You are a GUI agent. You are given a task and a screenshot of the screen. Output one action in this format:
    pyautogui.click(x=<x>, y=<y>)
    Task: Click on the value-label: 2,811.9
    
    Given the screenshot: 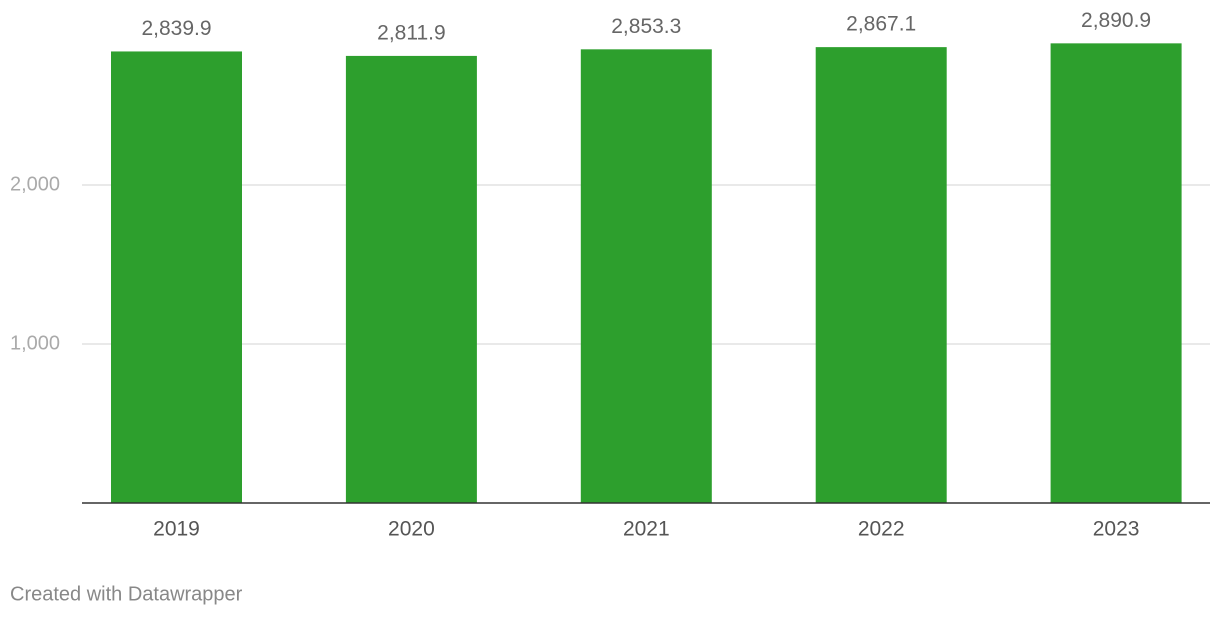 What is the action you would take?
    pyautogui.click(x=411, y=32)
    